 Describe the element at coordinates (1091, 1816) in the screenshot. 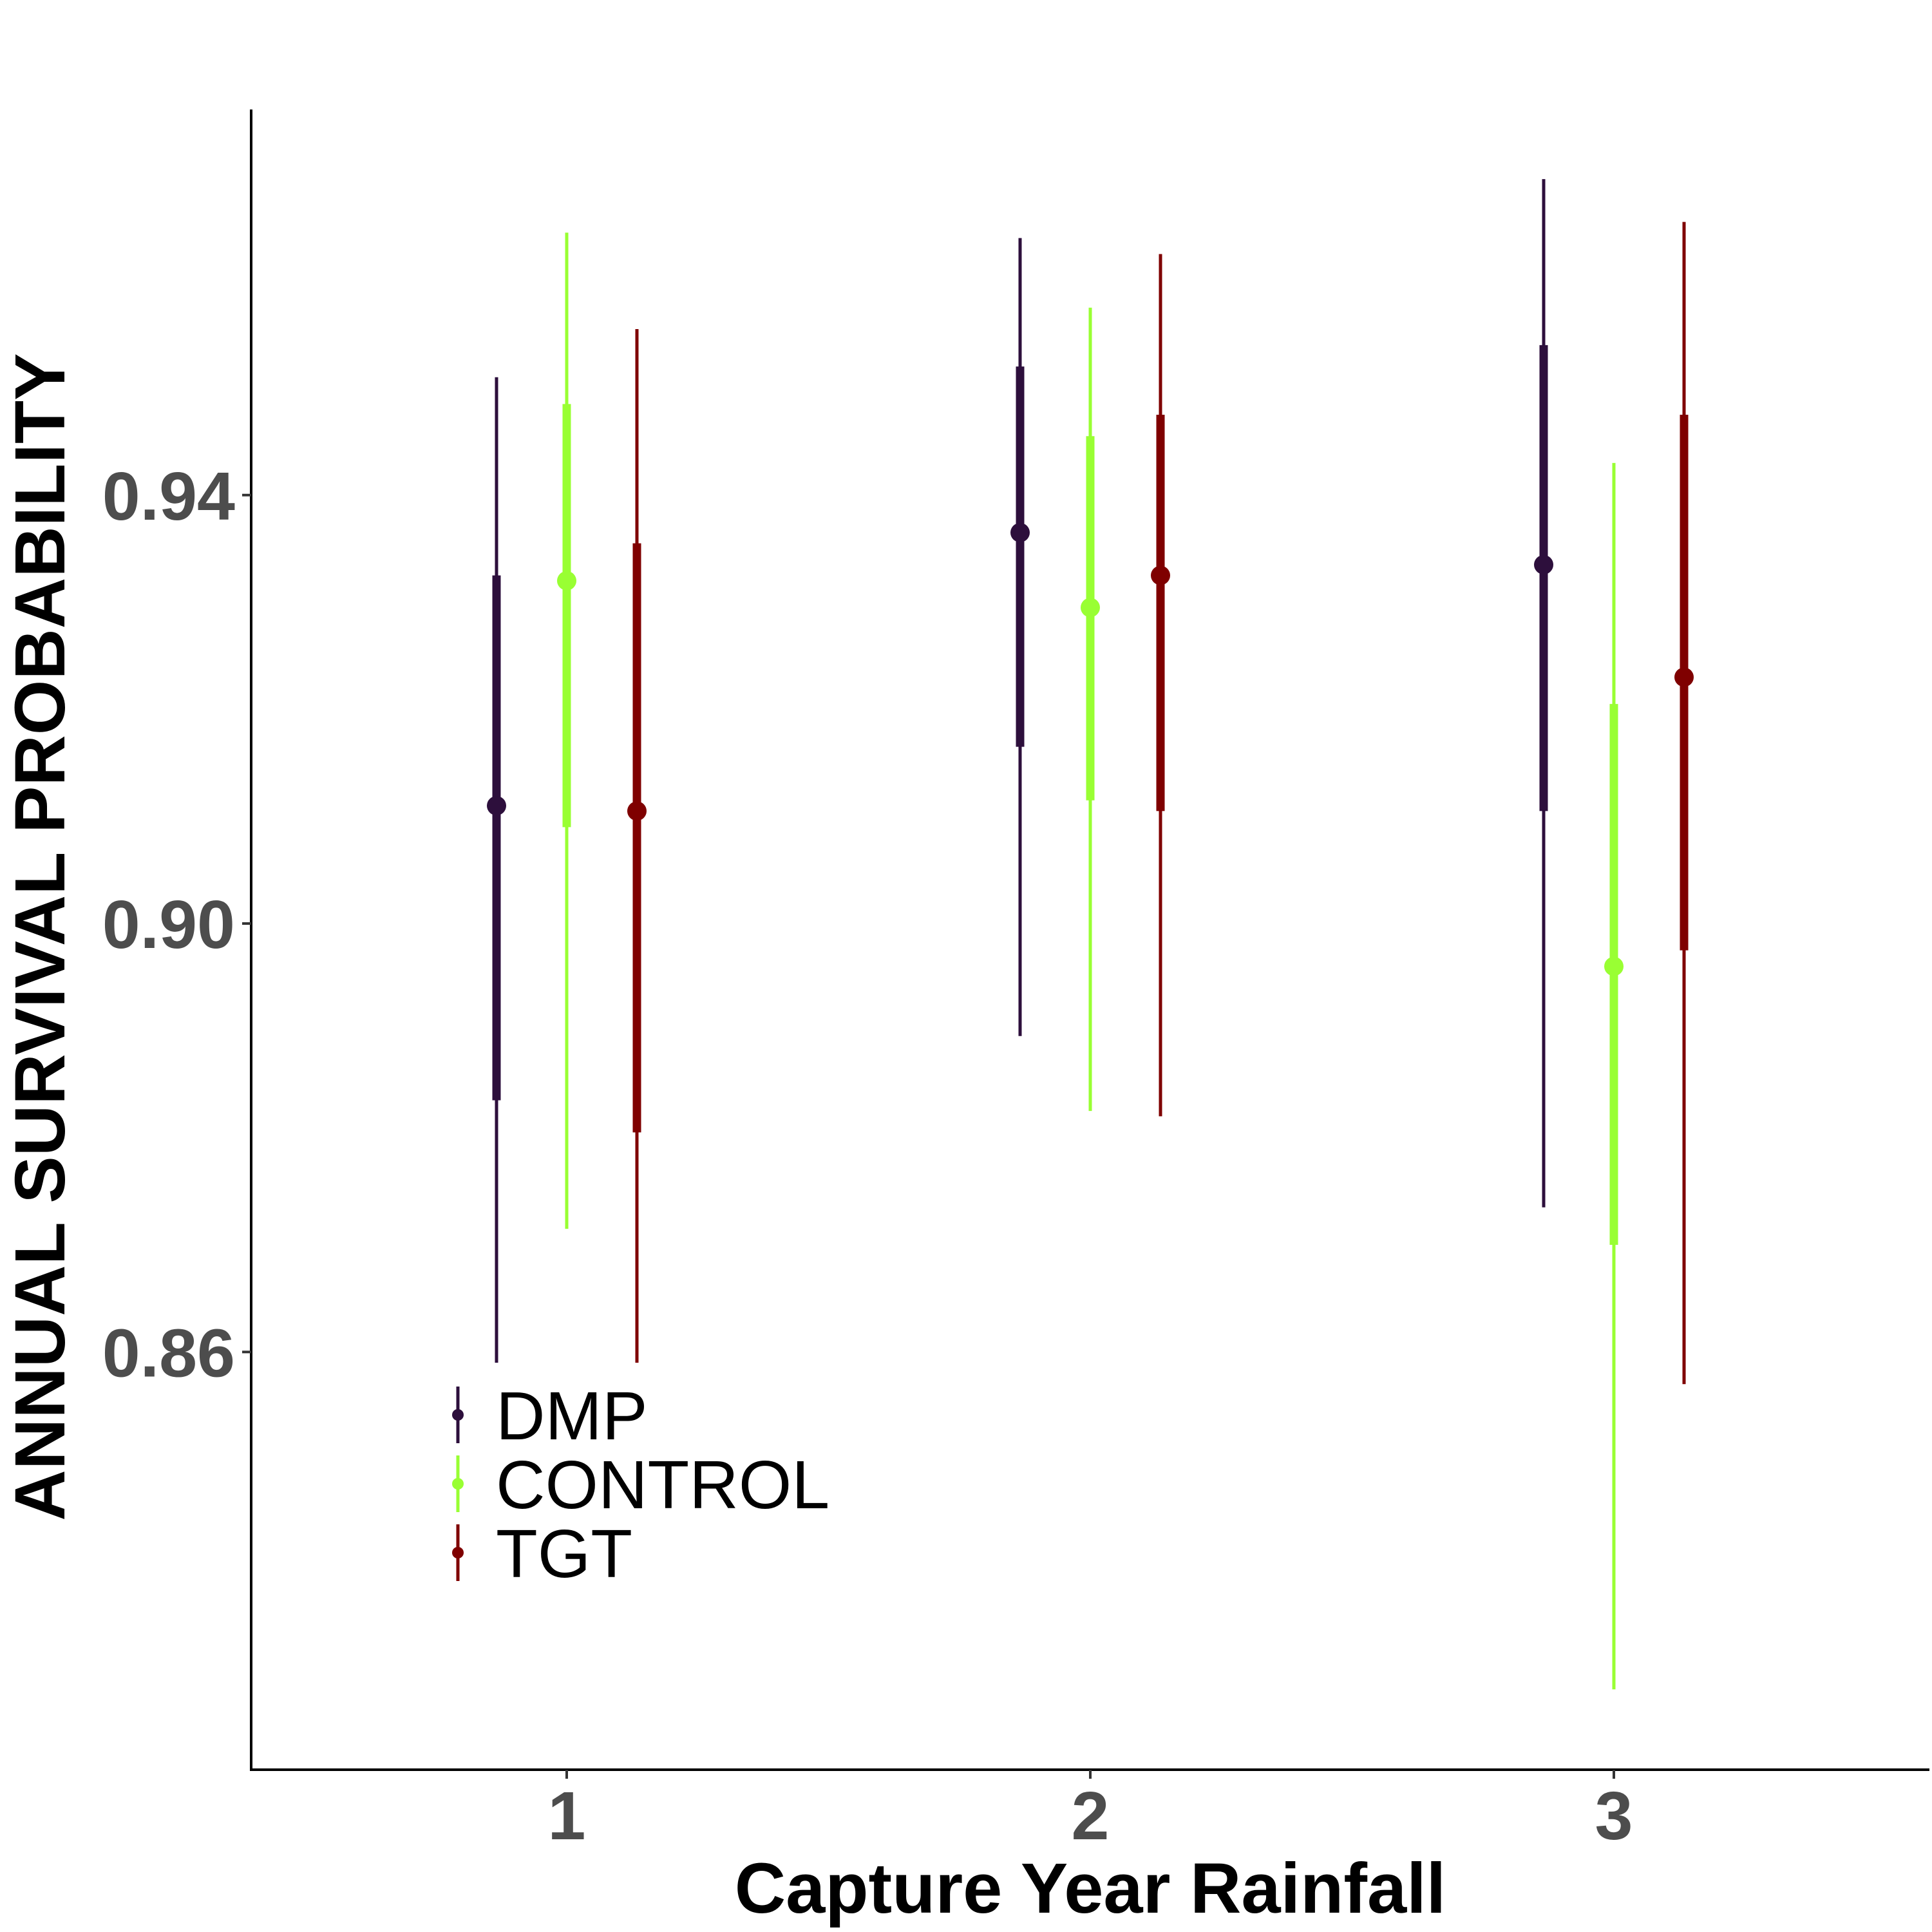

I see `x-tick-label-1: 2` at that location.